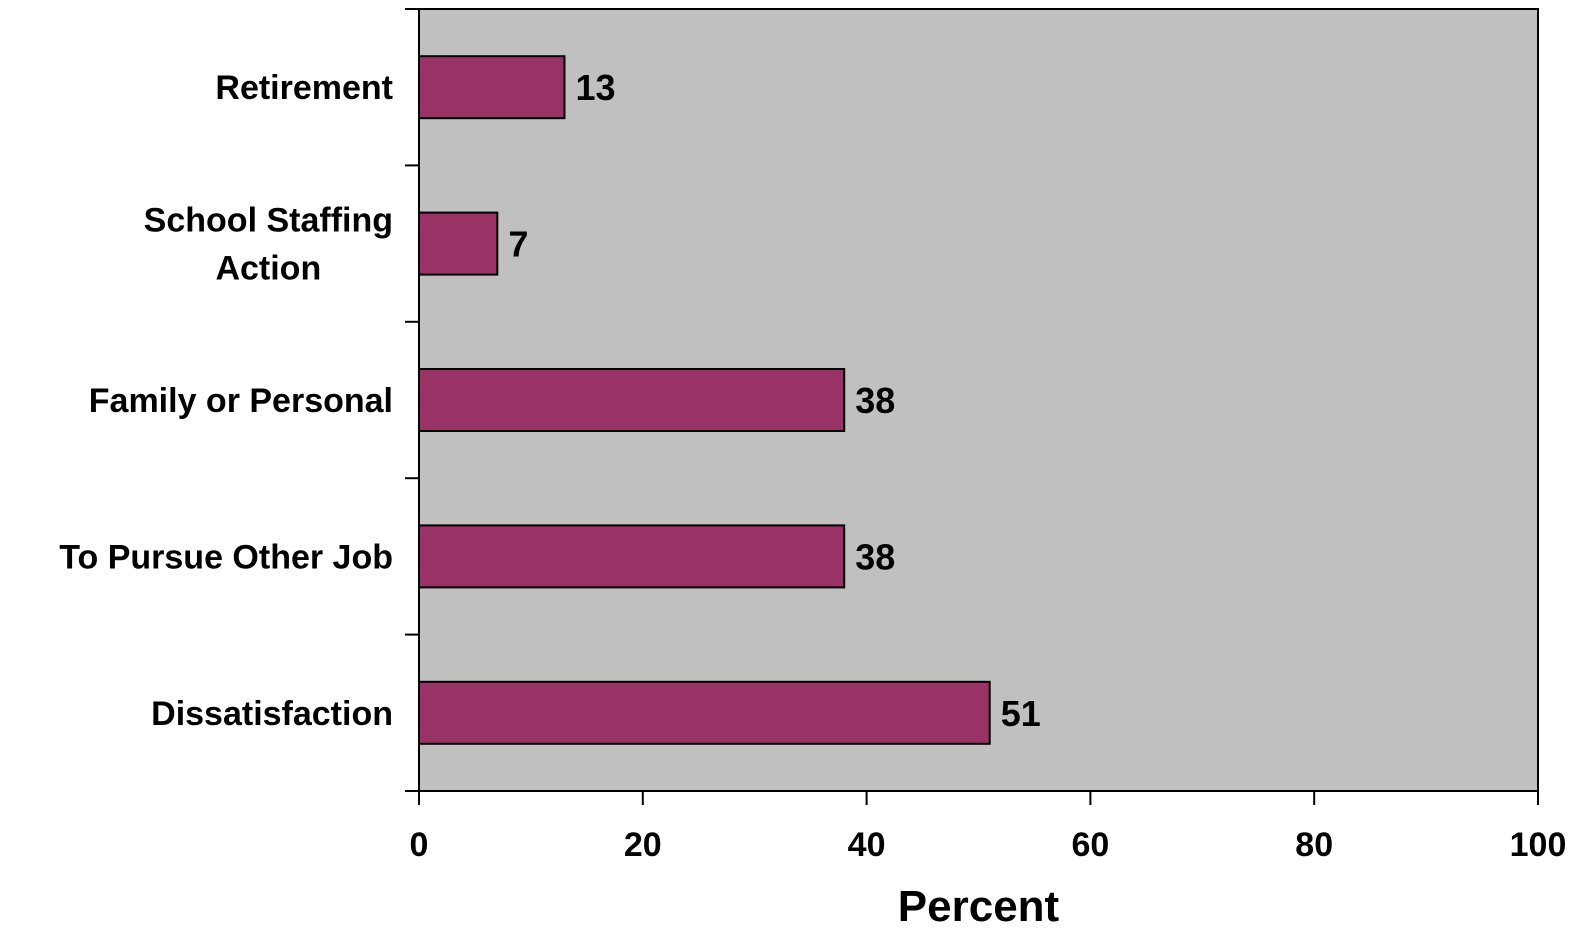  What do you see at coordinates (1090, 845) in the screenshot?
I see `x-tick-label: 60` at bounding box center [1090, 845].